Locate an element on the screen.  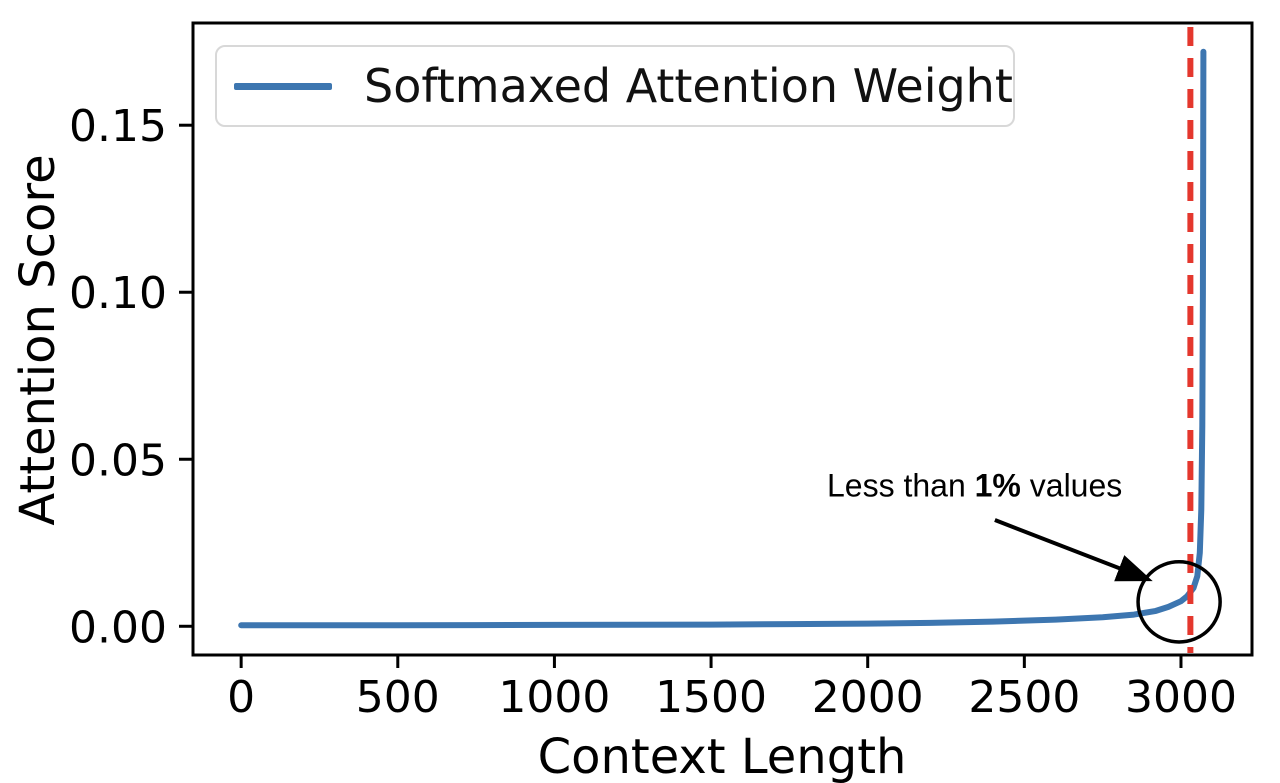
x-tick-label: 2000 is located at coordinates (868, 697).